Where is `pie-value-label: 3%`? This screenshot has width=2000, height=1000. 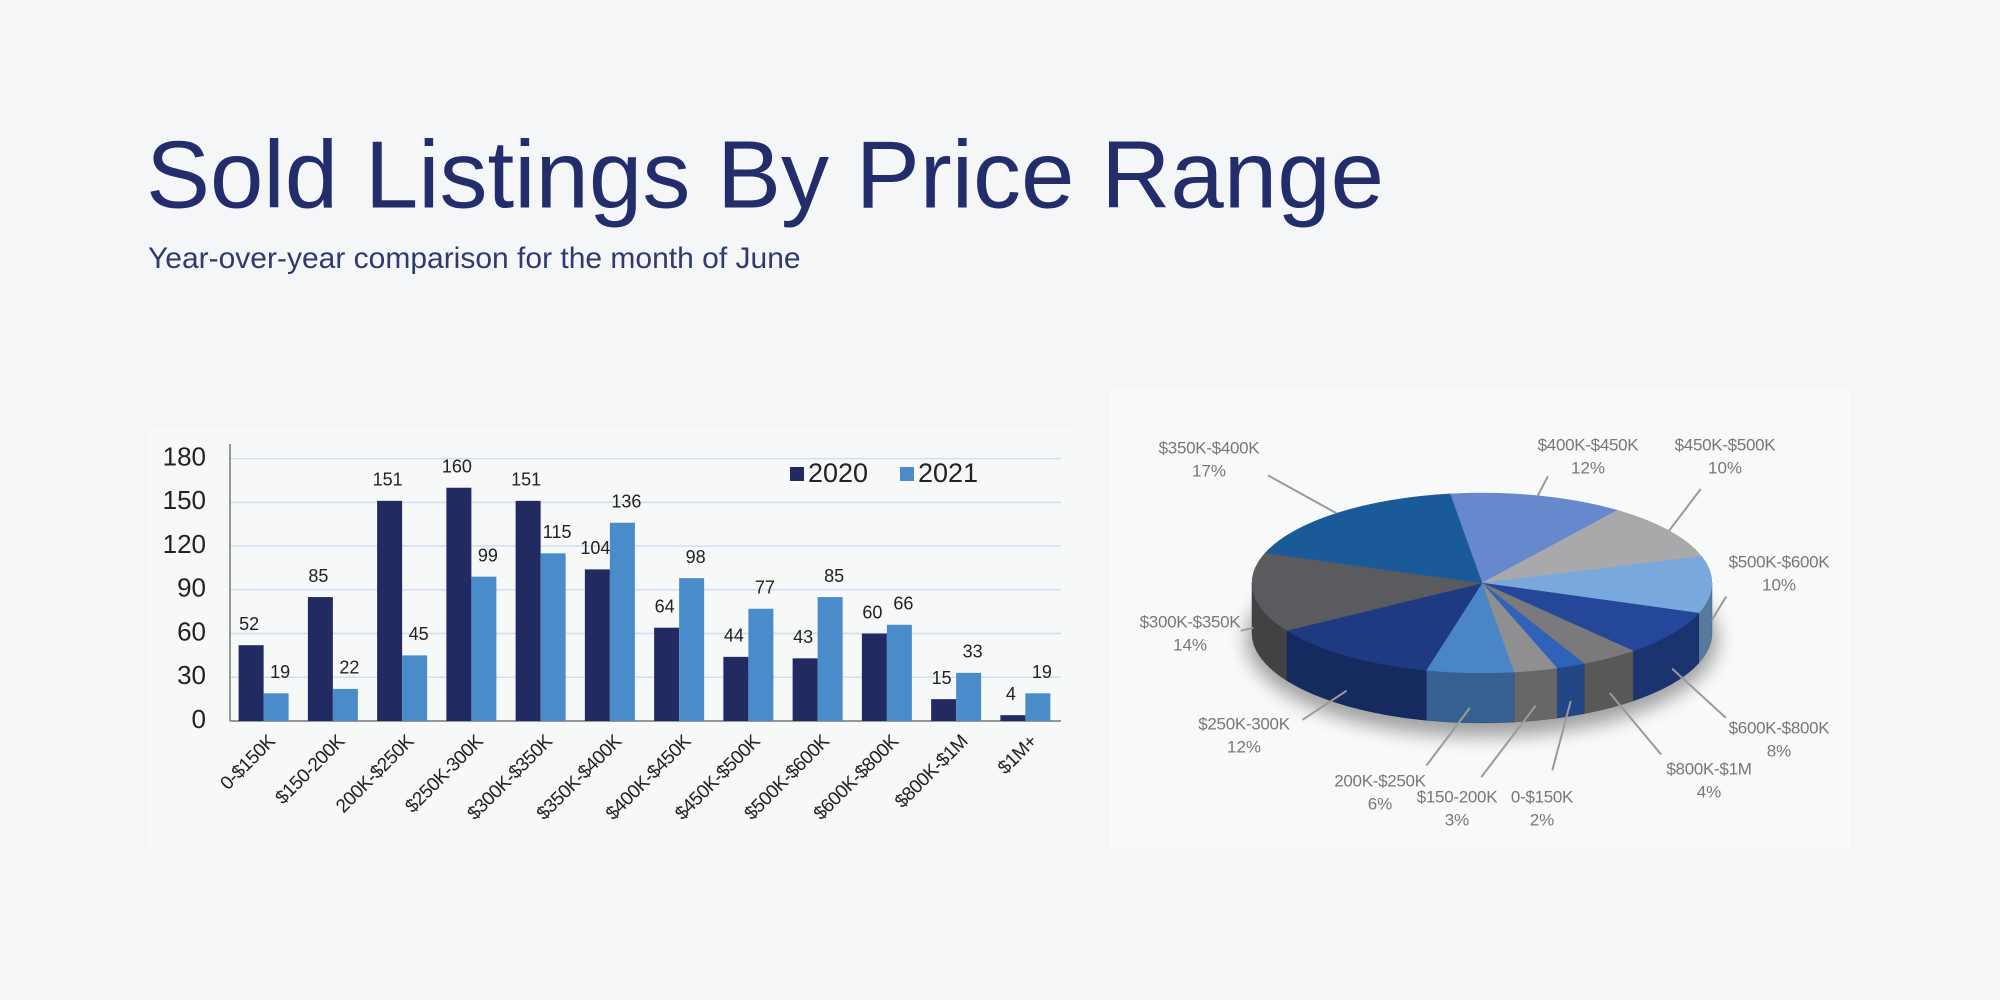 pie-value-label: 3% is located at coordinates (1457, 819).